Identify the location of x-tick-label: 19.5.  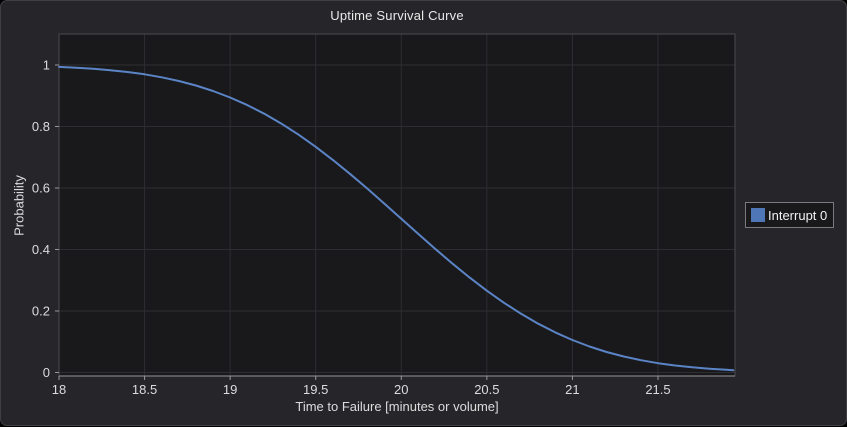
(315, 389).